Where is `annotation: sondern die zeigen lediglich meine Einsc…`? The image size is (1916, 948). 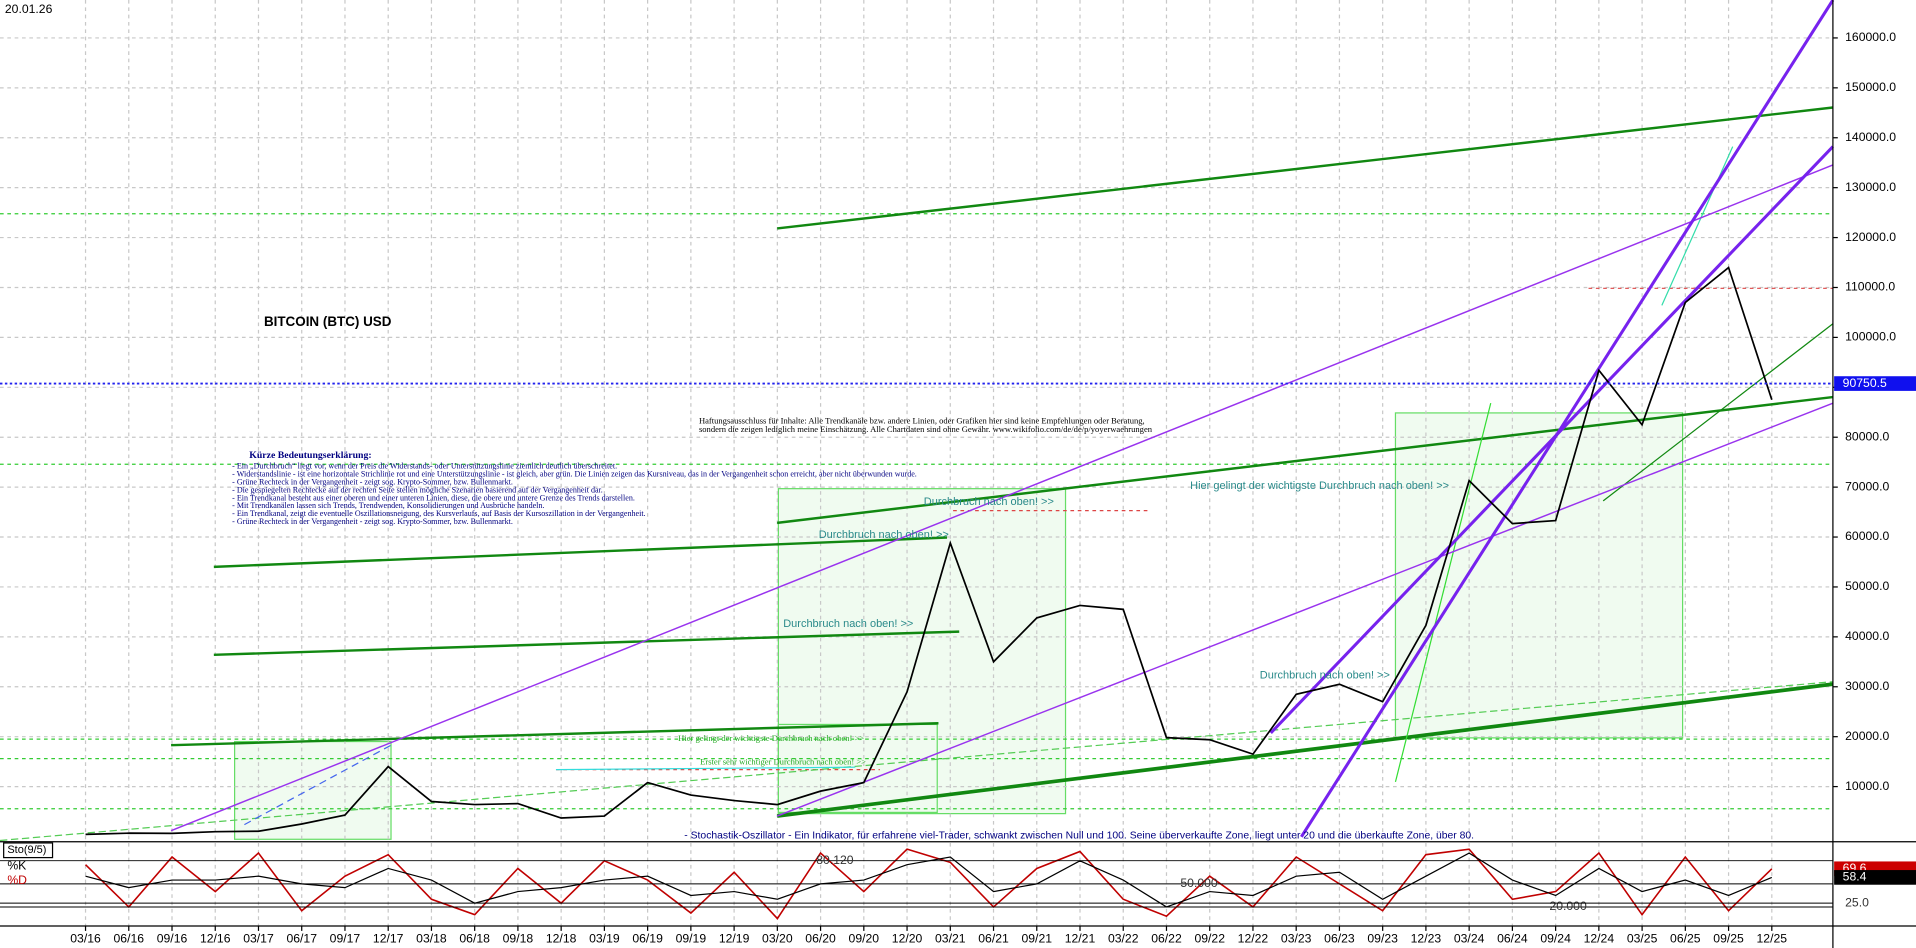
annotation: sondern die zeigen lediglich meine Einsc… is located at coordinates (926, 429).